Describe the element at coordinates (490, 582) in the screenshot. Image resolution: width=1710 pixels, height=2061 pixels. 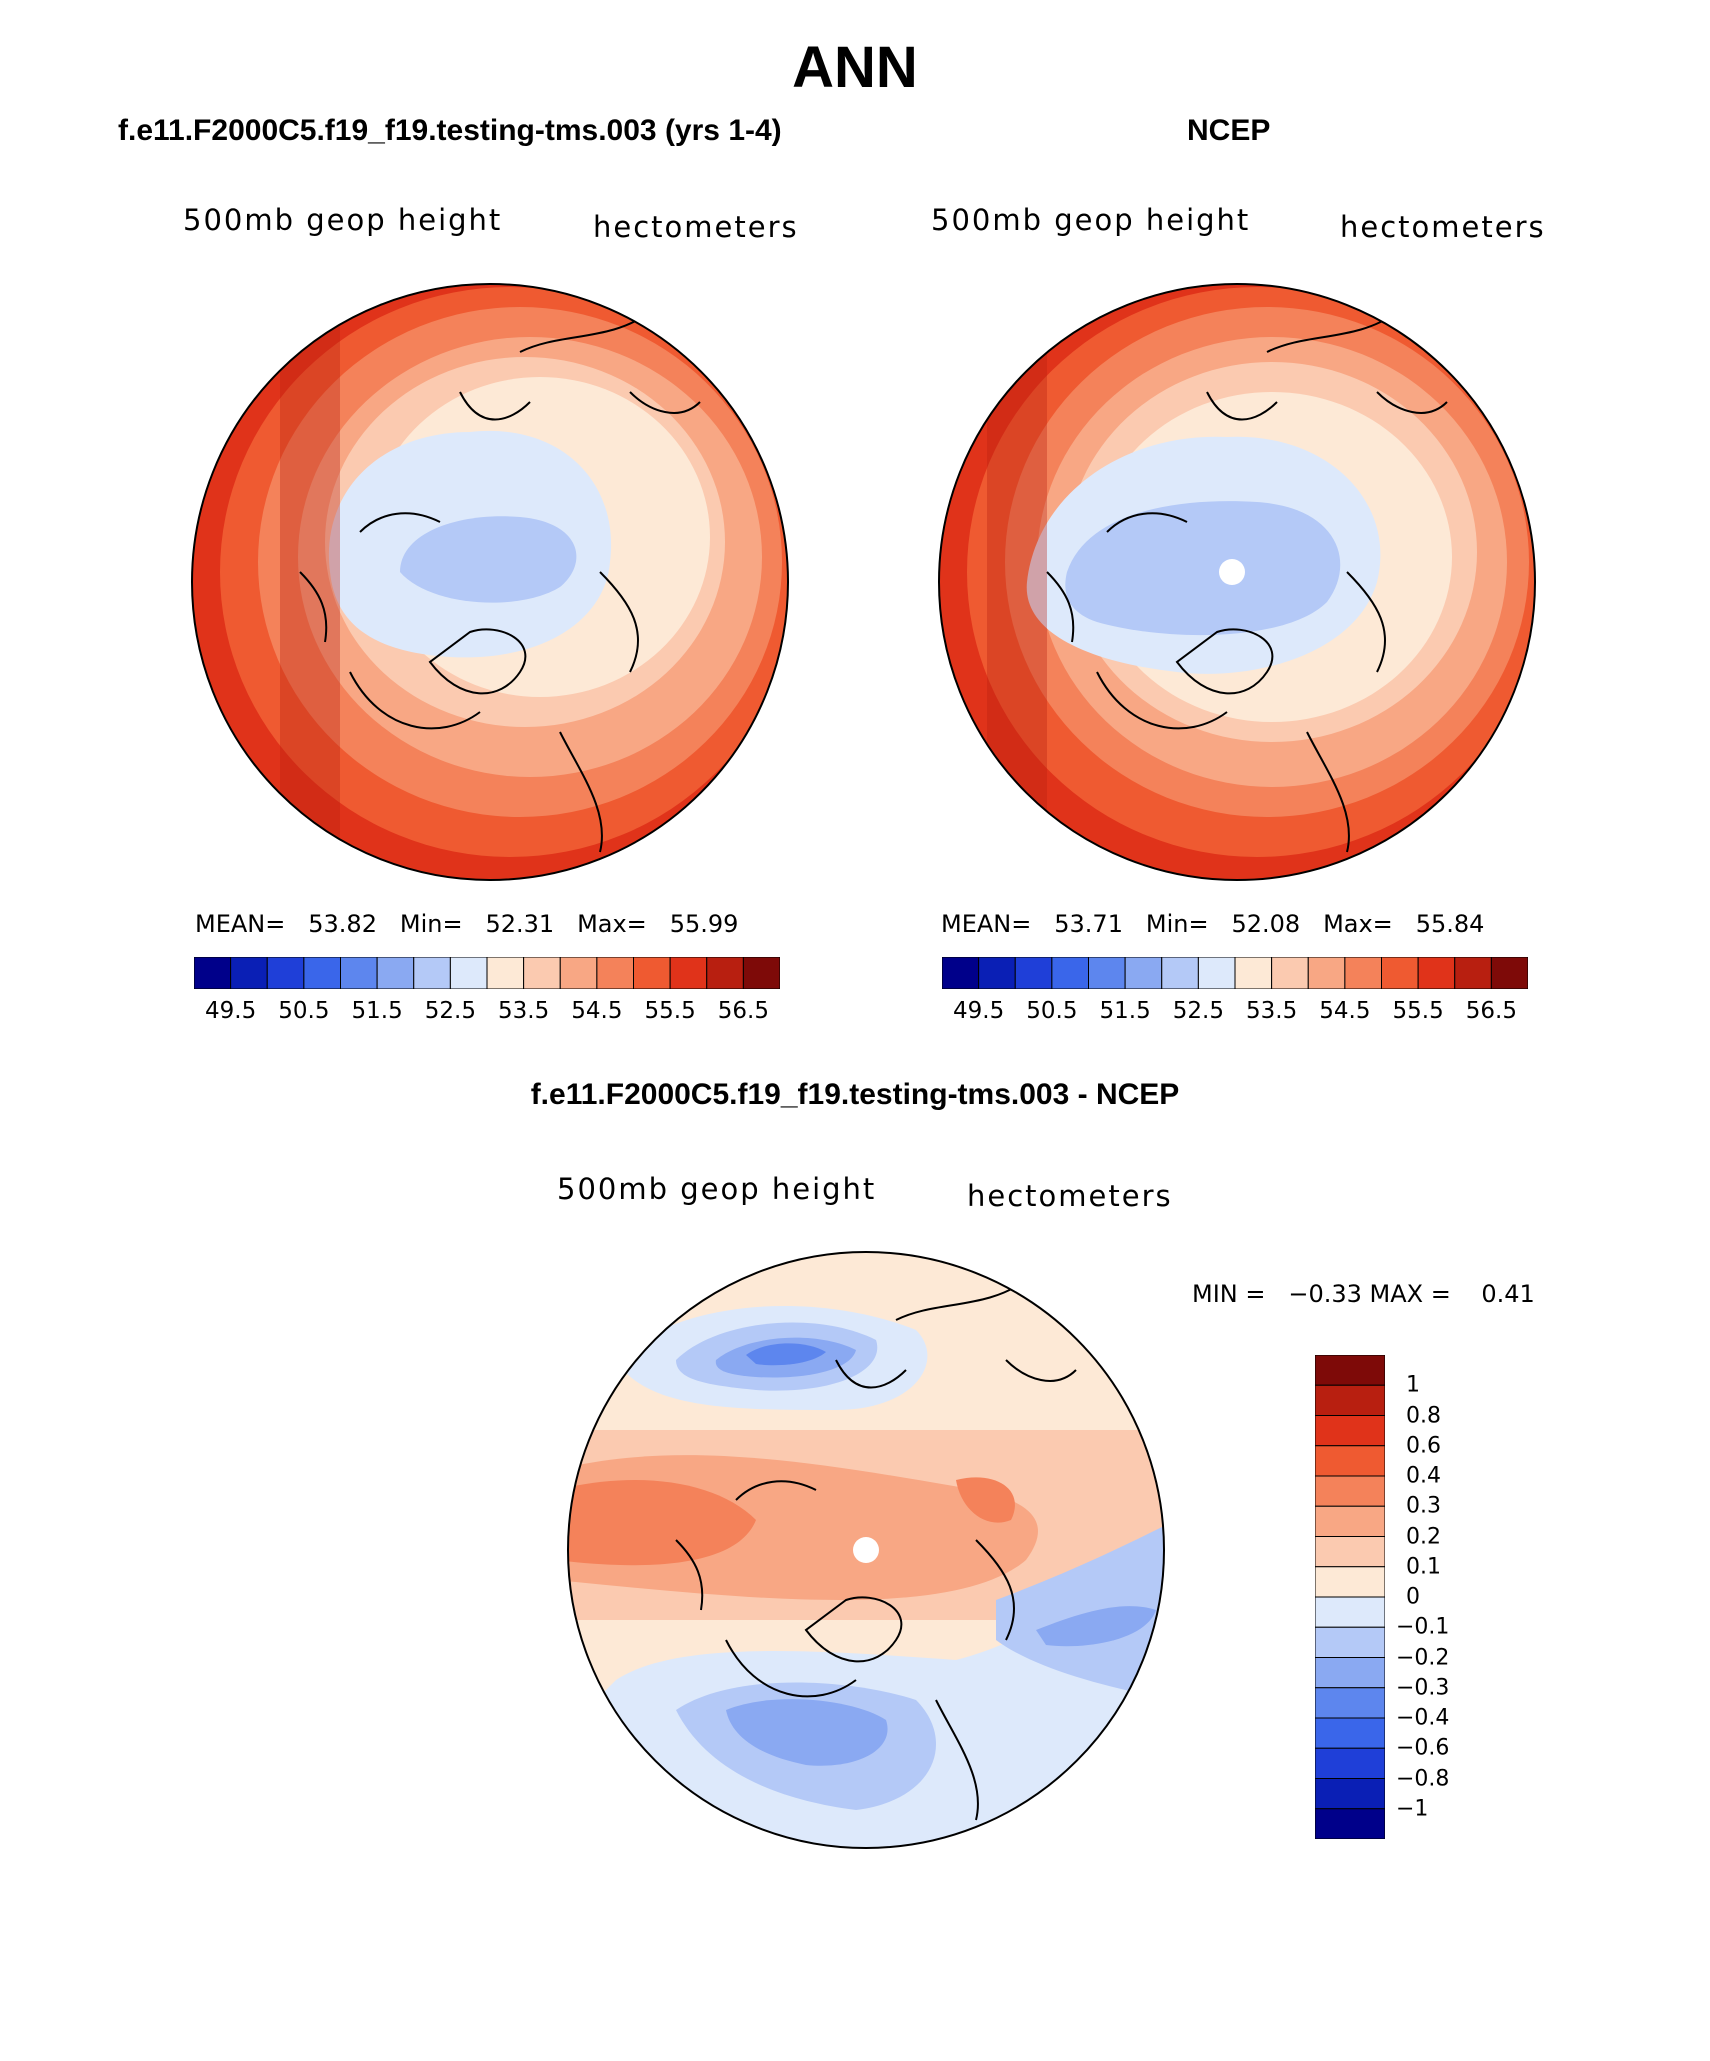
I see `model-polar-map` at that location.